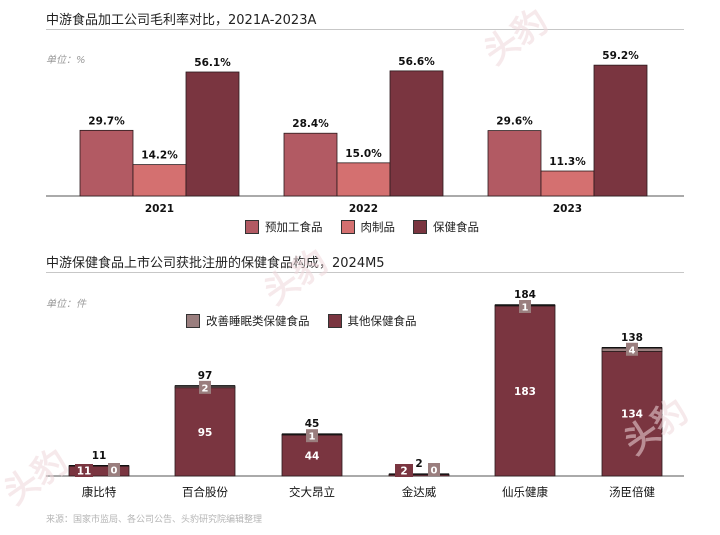  What do you see at coordinates (215, 263) in the screenshot?
I see `chart2-title: 中游保健食品上市公司获批注册的保健食品构成，2024M5` at bounding box center [215, 263].